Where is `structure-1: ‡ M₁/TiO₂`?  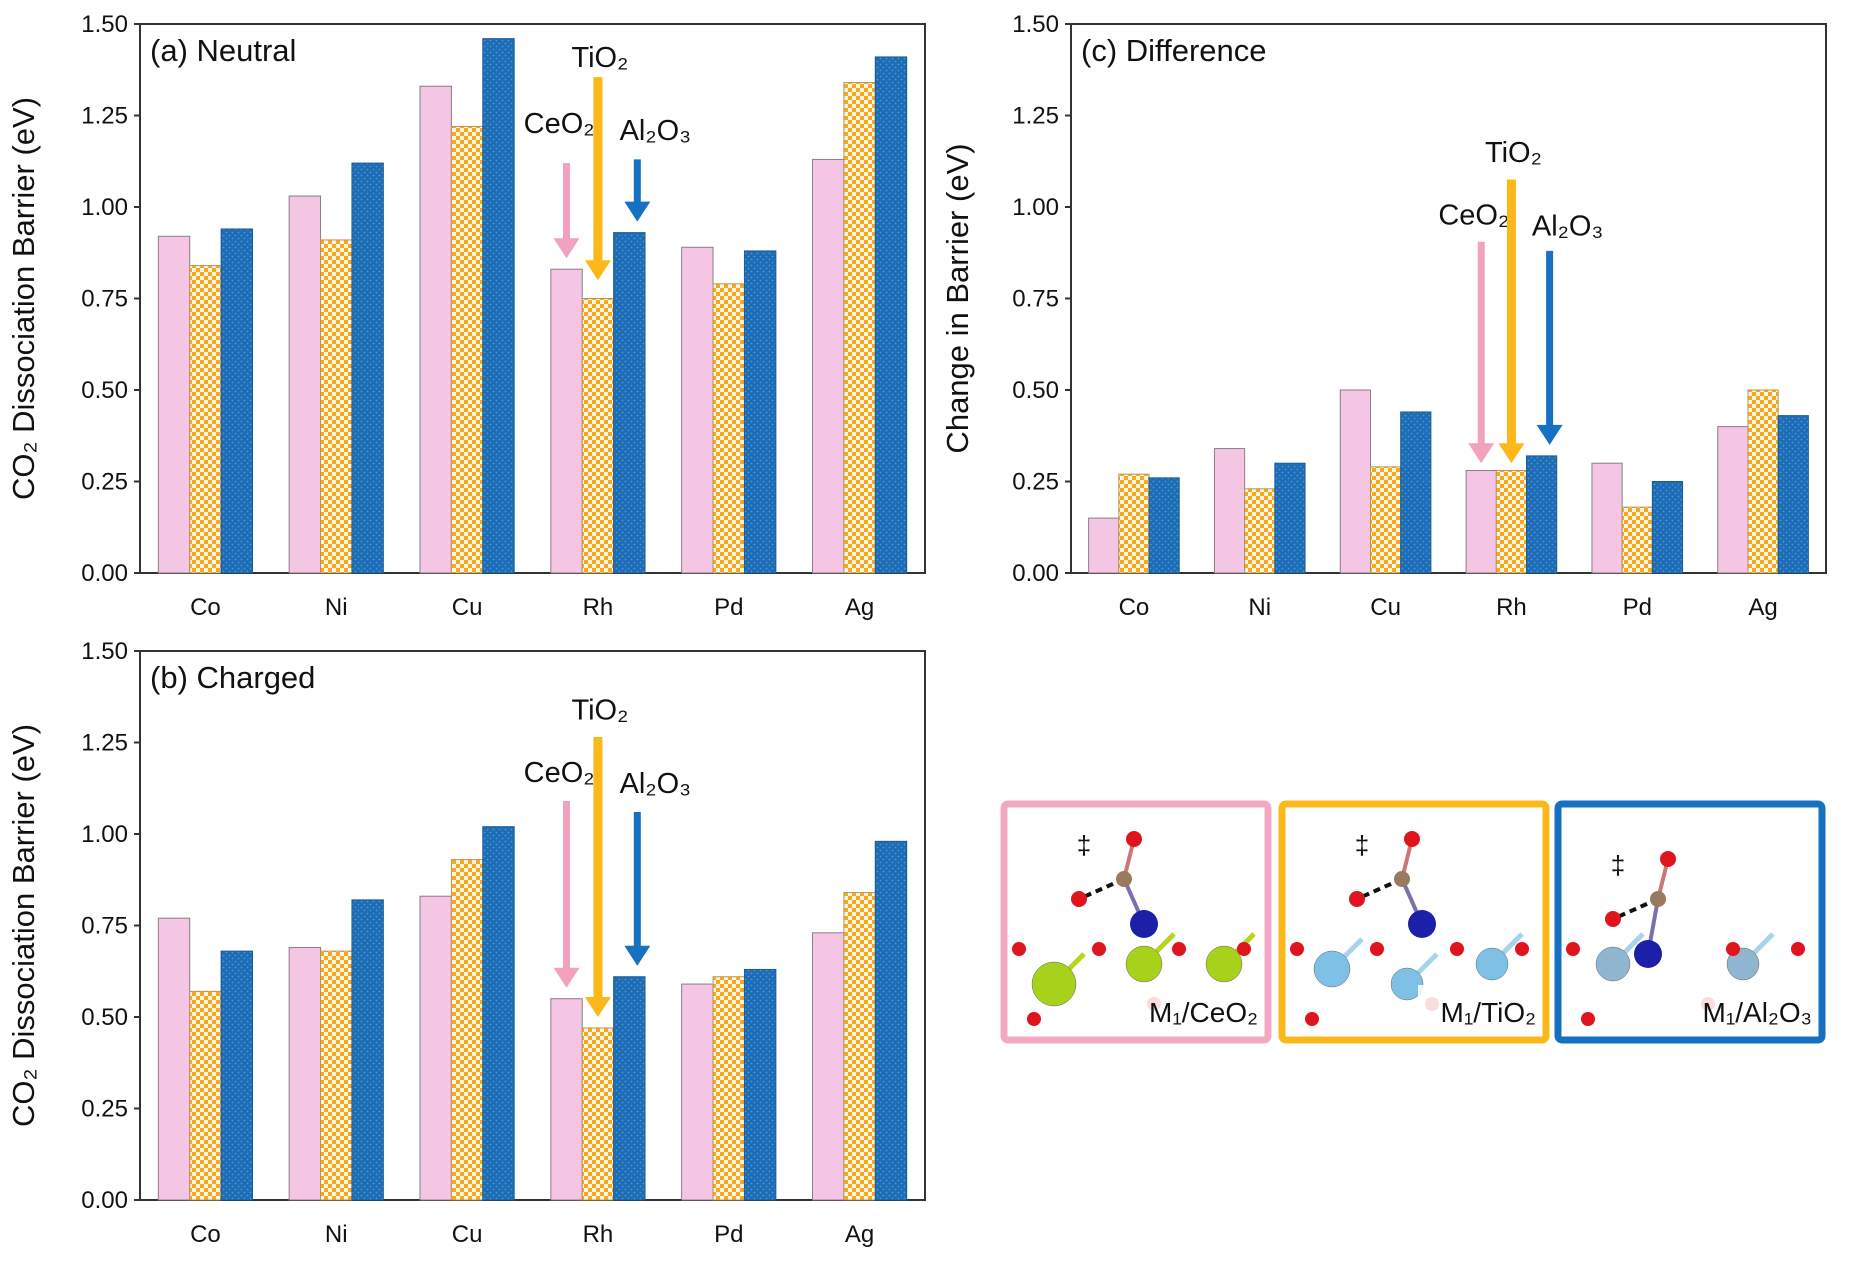
structure-1: ‡ M₁/TiO₂ is located at coordinates (1414, 922).